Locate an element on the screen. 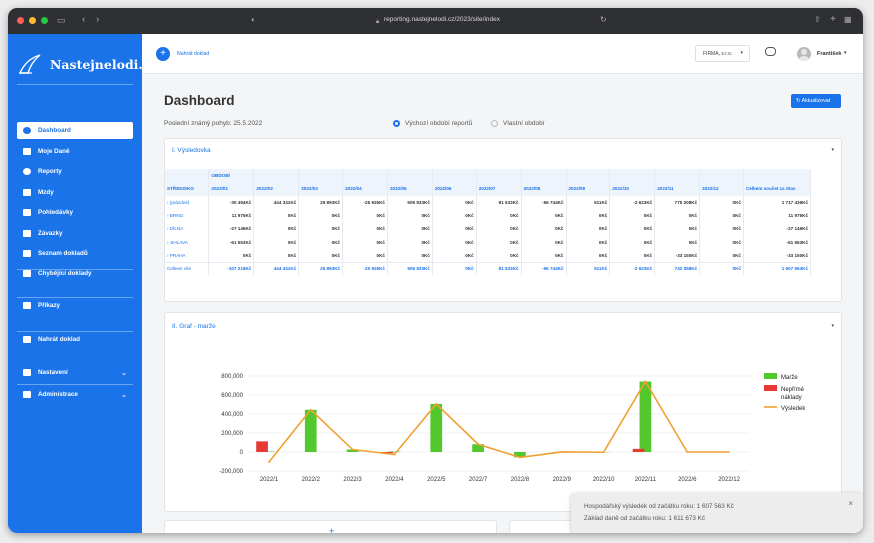 The image size is (874, 543). forward-icon: › is located at coordinates (98, 19).